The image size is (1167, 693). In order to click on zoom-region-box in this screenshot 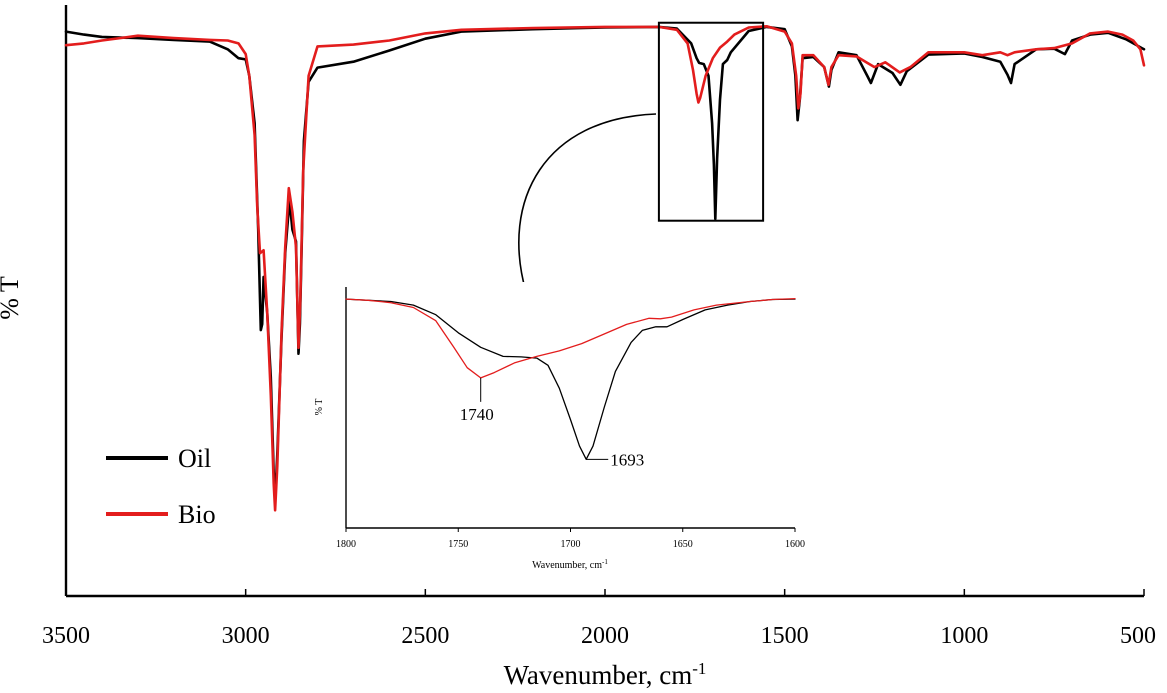, I will do `click(711, 121)`.